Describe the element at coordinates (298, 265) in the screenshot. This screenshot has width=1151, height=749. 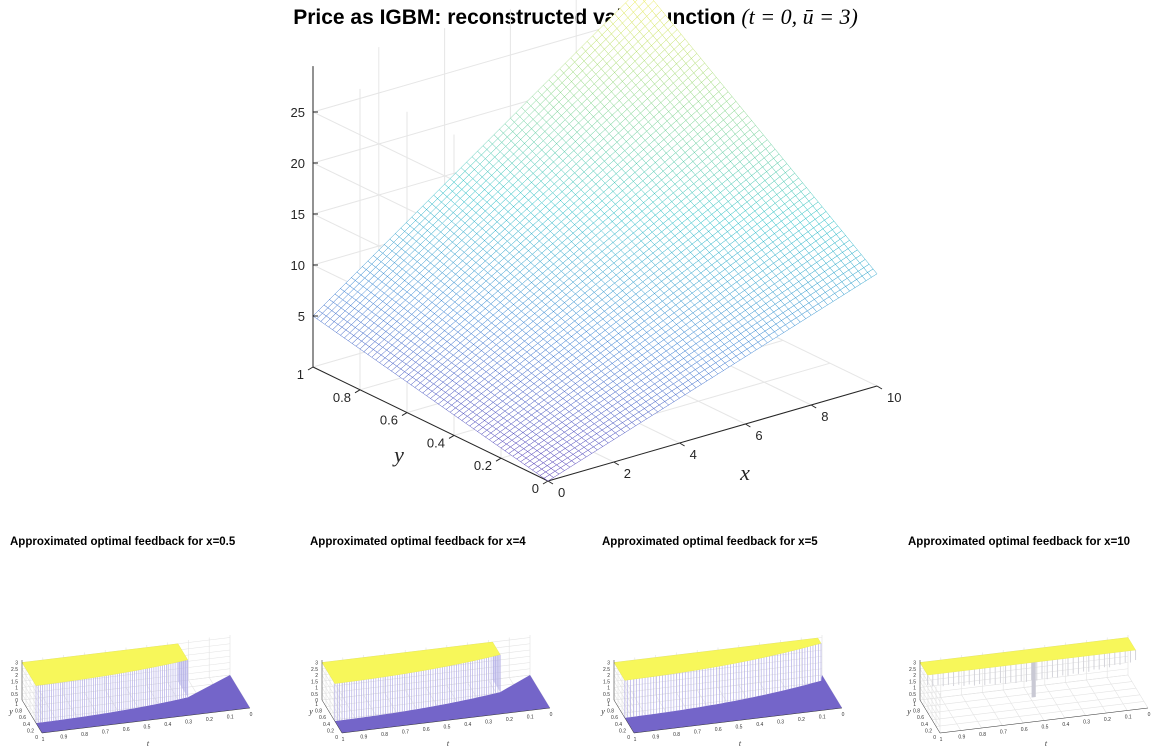
I see `z-tick-label: 10` at that location.